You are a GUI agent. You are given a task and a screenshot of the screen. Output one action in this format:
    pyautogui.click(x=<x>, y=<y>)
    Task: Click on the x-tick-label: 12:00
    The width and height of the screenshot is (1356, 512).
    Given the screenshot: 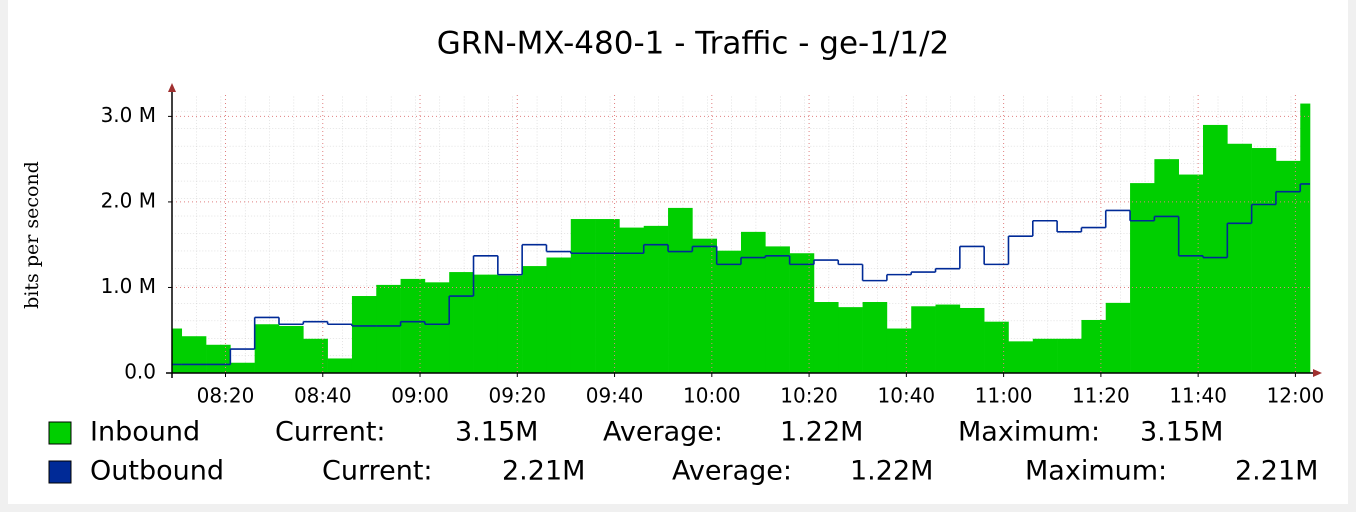 What is the action you would take?
    pyautogui.click(x=1296, y=396)
    